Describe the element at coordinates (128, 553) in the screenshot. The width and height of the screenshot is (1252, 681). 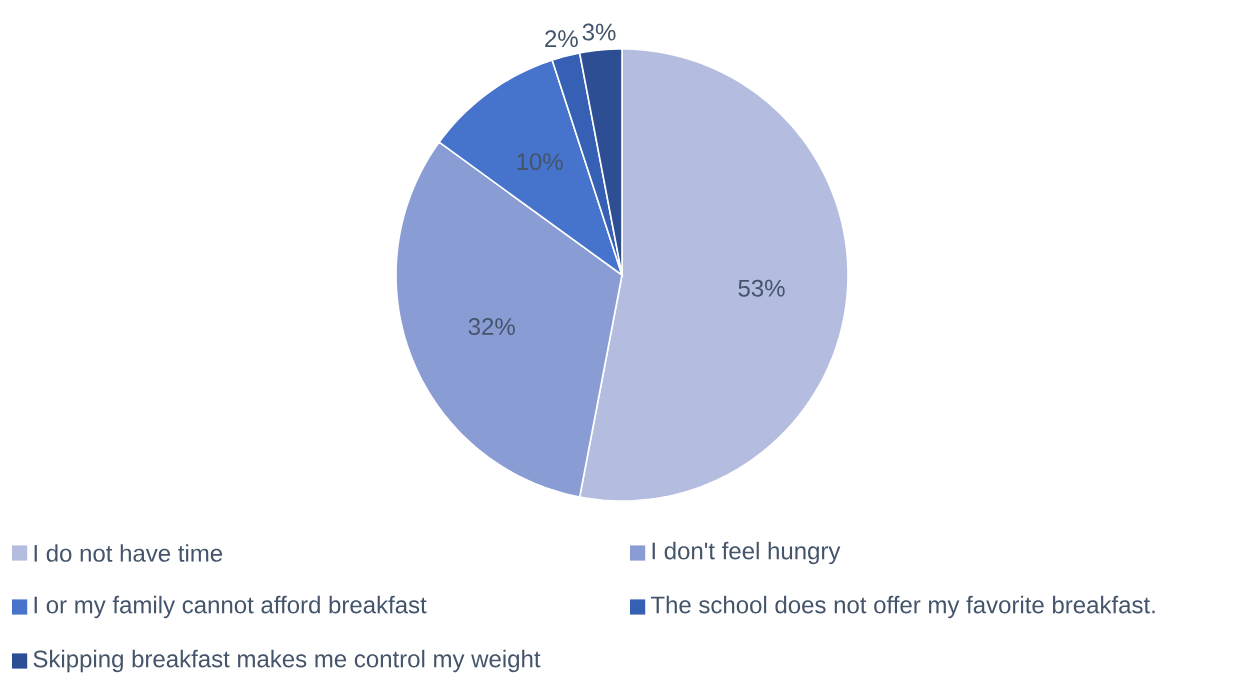
I see `legend-label: I do not have time` at that location.